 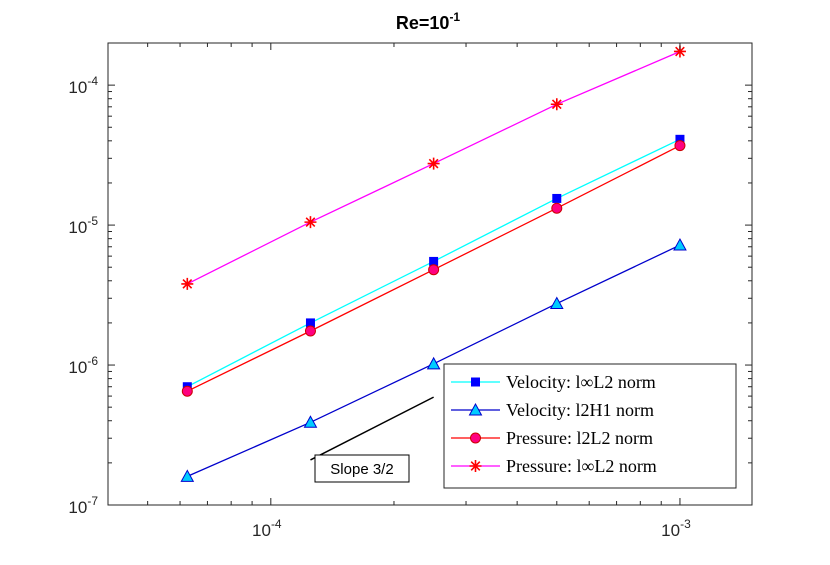 I want to click on slope-label-box, so click(x=362, y=468).